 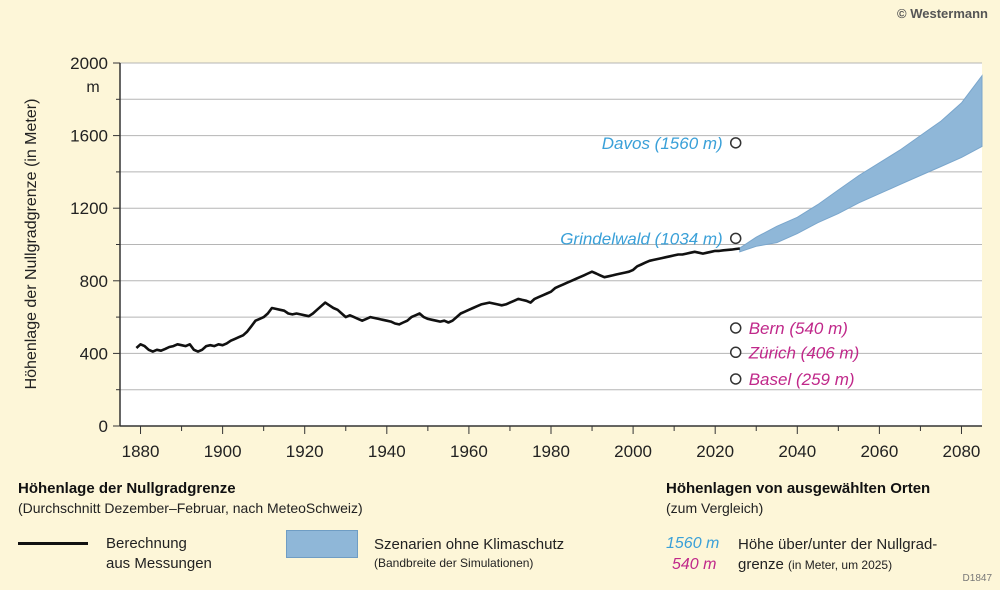 What do you see at coordinates (641, 238) in the screenshot?
I see `place-label: Grindelwald (1034 m)` at bounding box center [641, 238].